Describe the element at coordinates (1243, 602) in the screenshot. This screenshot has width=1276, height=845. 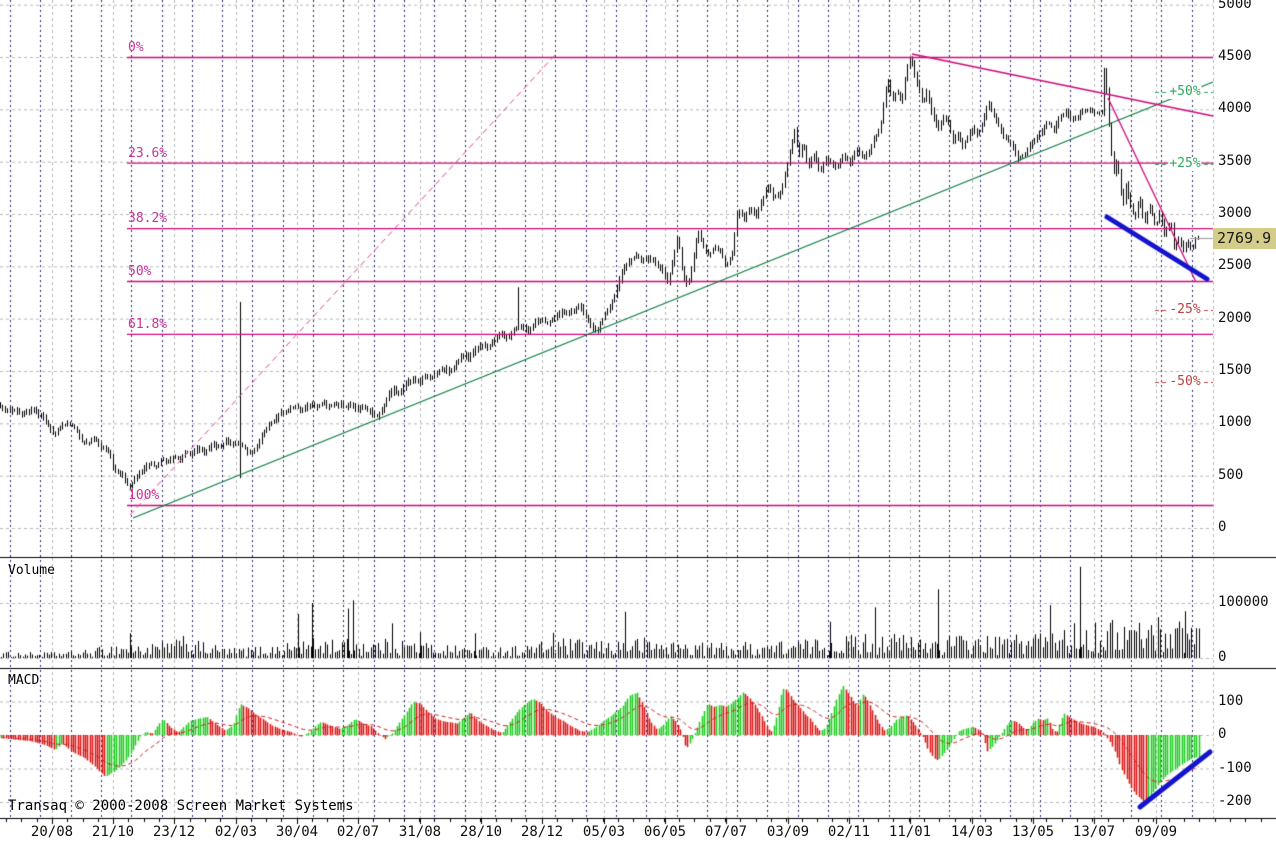
I see `volume-axis-tick-label: 100000` at that location.